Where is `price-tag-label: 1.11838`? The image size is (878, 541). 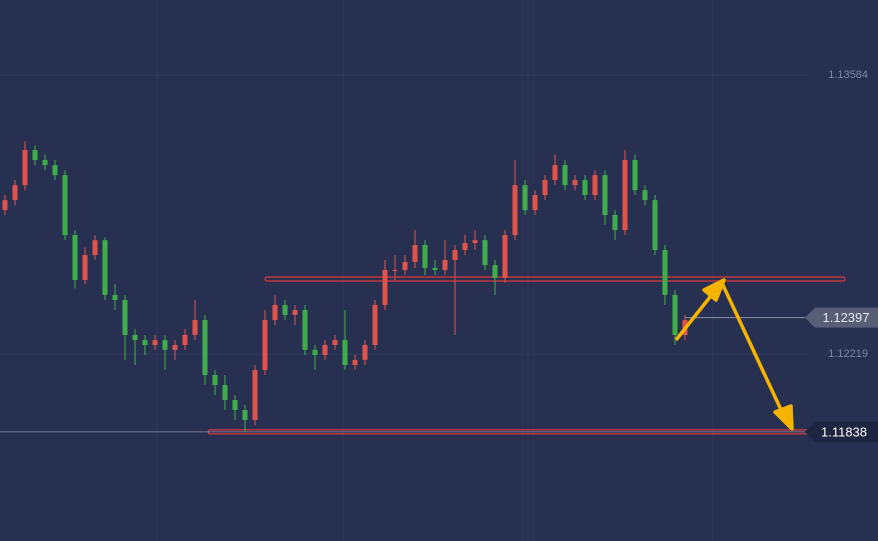 price-tag-label: 1.11838 is located at coordinates (844, 431).